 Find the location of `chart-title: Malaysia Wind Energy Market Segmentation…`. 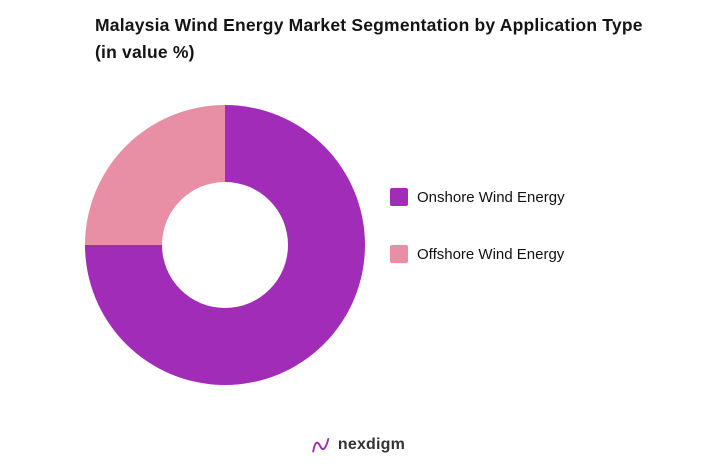

chart-title: Malaysia Wind Energy Market Segmentation… is located at coordinates (369, 39).